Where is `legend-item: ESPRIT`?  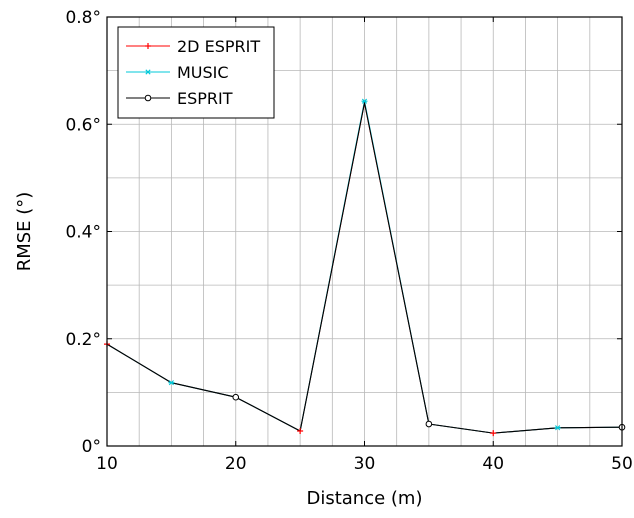 legend-item: ESPRIT is located at coordinates (179, 98).